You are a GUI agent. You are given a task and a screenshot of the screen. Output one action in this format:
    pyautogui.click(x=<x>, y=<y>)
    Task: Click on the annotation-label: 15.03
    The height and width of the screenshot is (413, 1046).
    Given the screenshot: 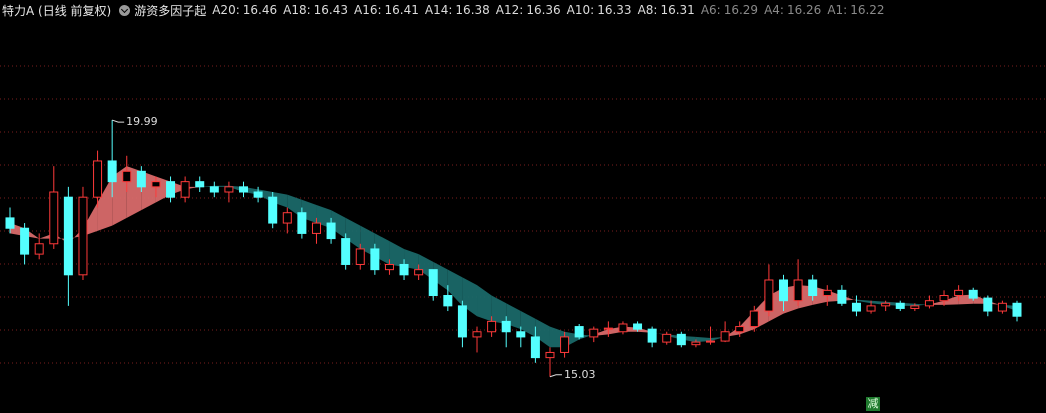 What is the action you would take?
    pyautogui.click(x=580, y=374)
    